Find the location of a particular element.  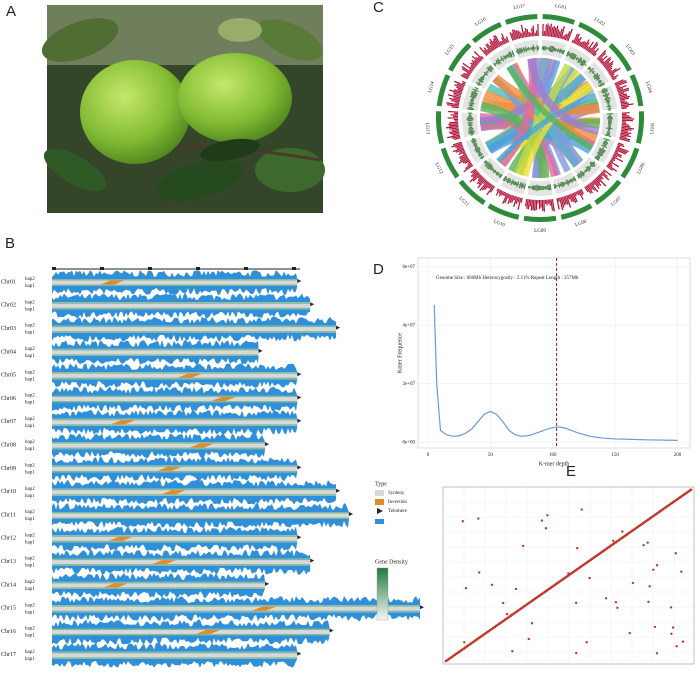

group-label: LG09 is located at coordinates (540, 231).